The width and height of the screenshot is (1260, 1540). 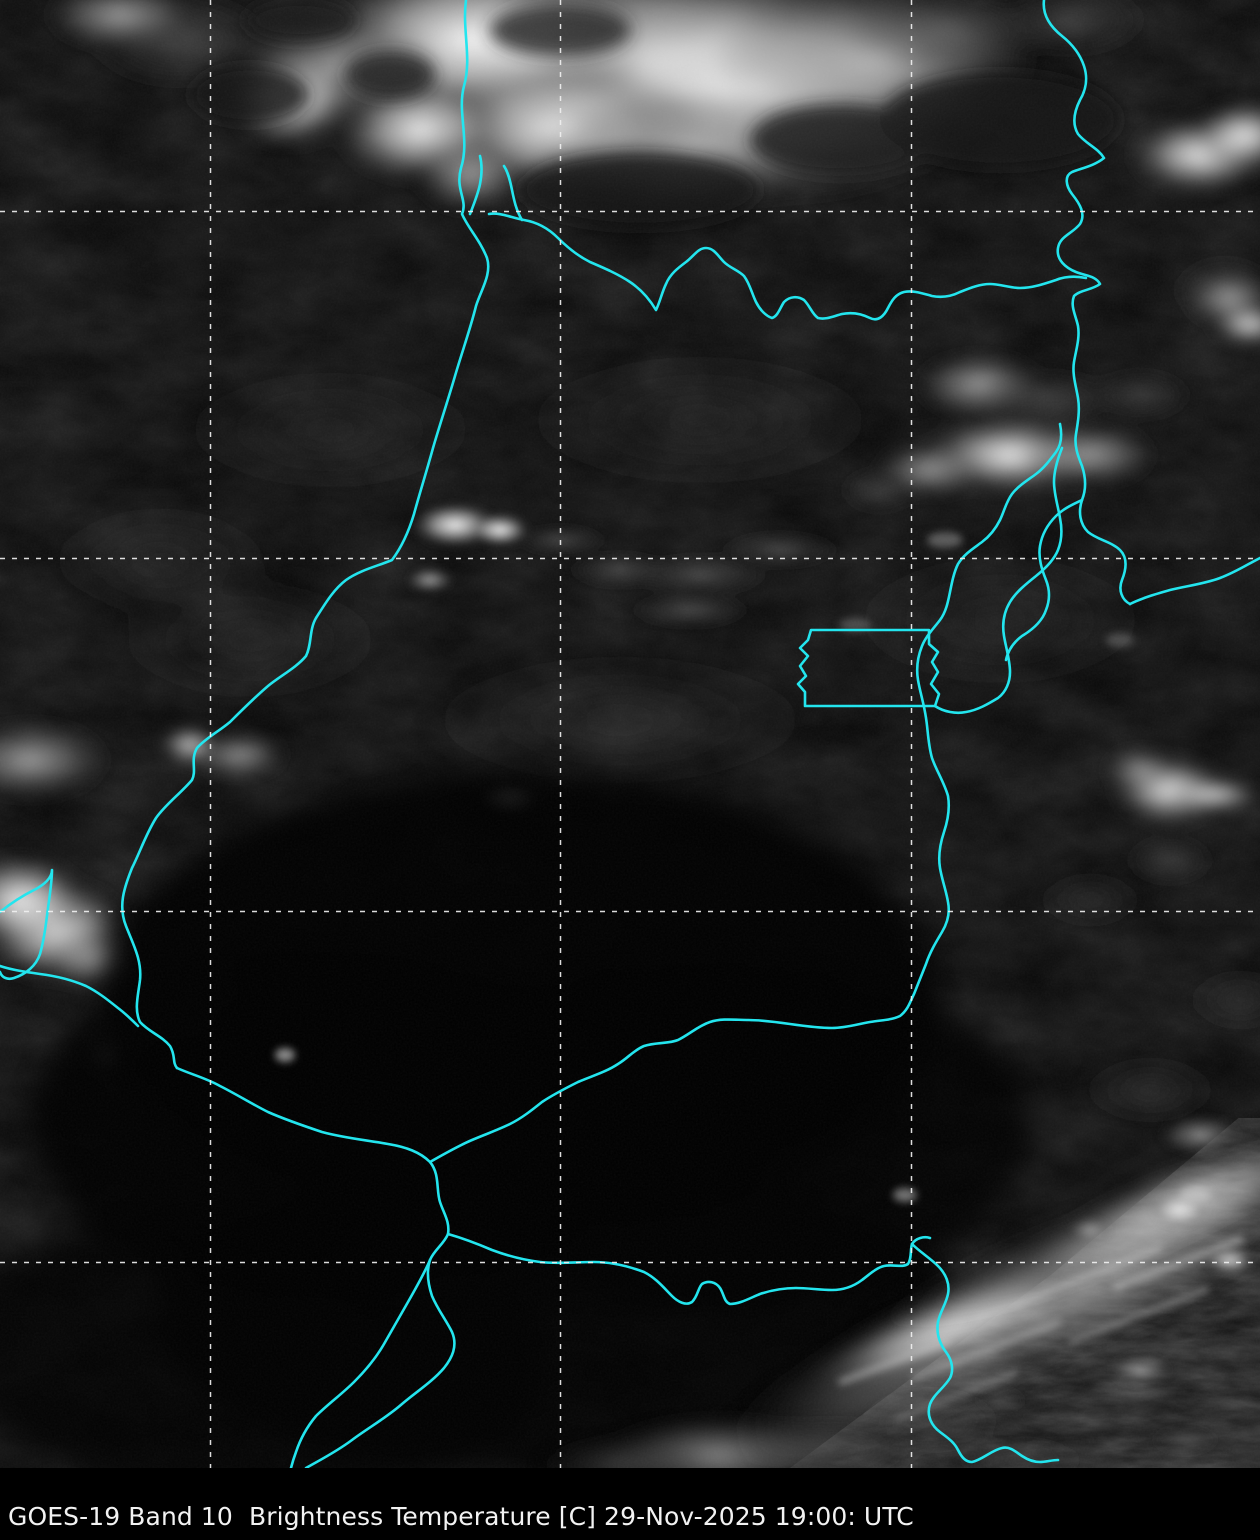 I want to click on border-line-bottom-left-river, so click(x=360, y=1363).